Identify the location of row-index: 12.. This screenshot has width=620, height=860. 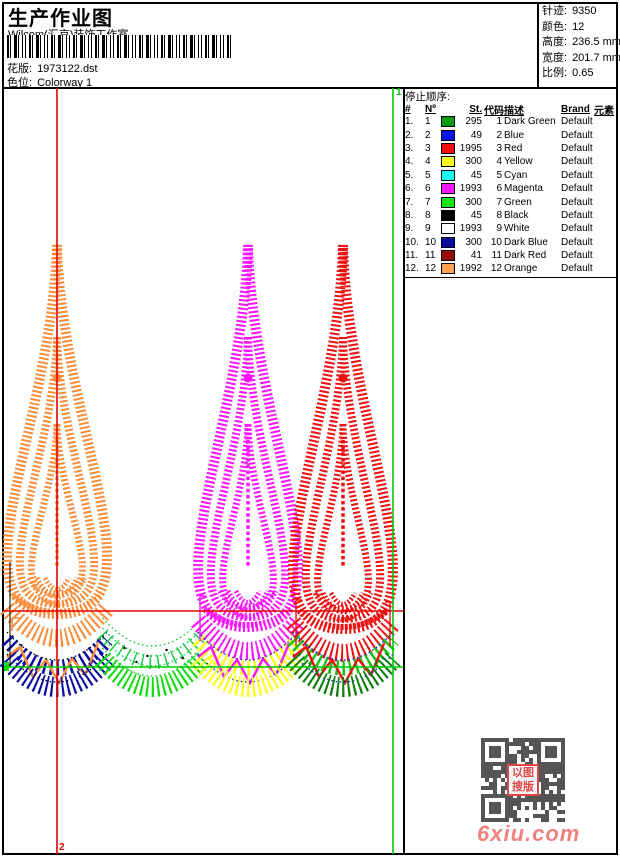
(412, 269).